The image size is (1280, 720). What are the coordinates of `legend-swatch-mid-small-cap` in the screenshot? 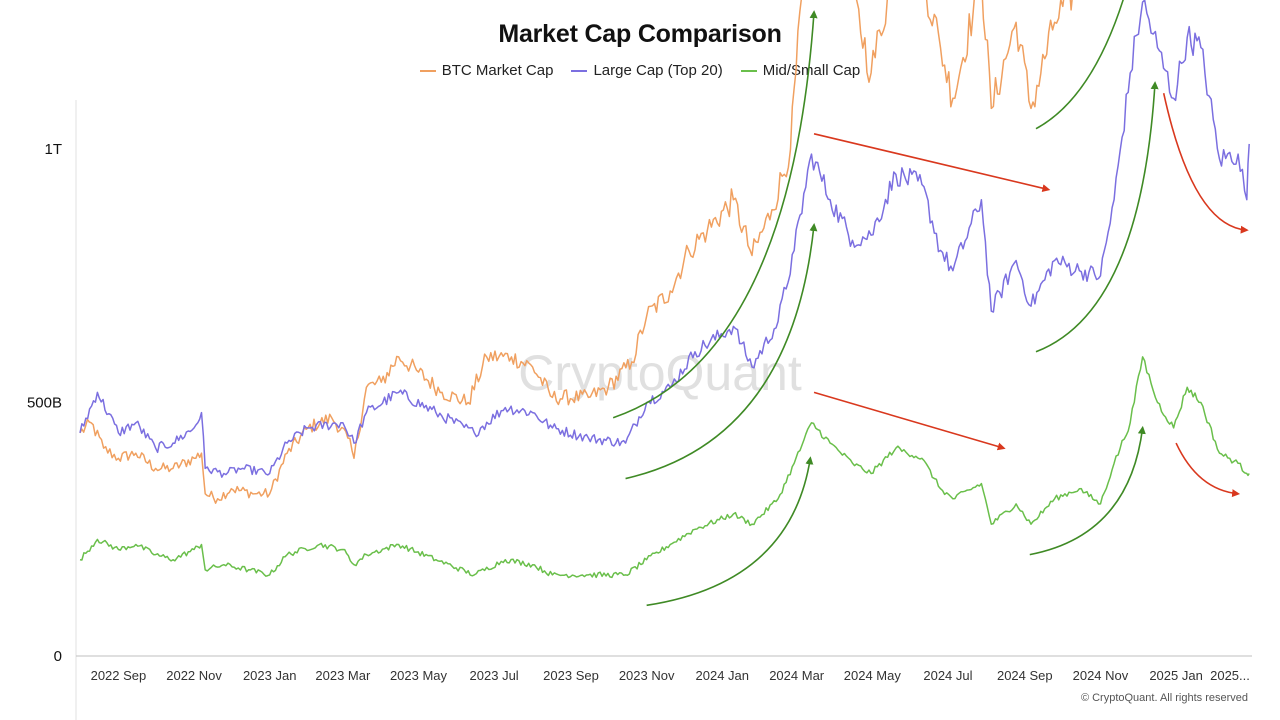 It's located at (748, 70).